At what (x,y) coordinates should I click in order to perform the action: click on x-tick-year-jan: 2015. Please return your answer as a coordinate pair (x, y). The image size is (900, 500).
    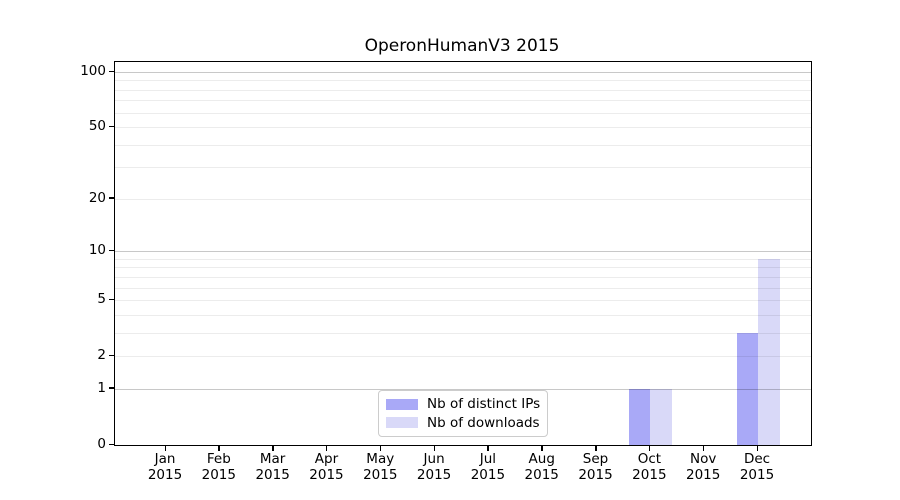
    Looking at the image, I should click on (165, 474).